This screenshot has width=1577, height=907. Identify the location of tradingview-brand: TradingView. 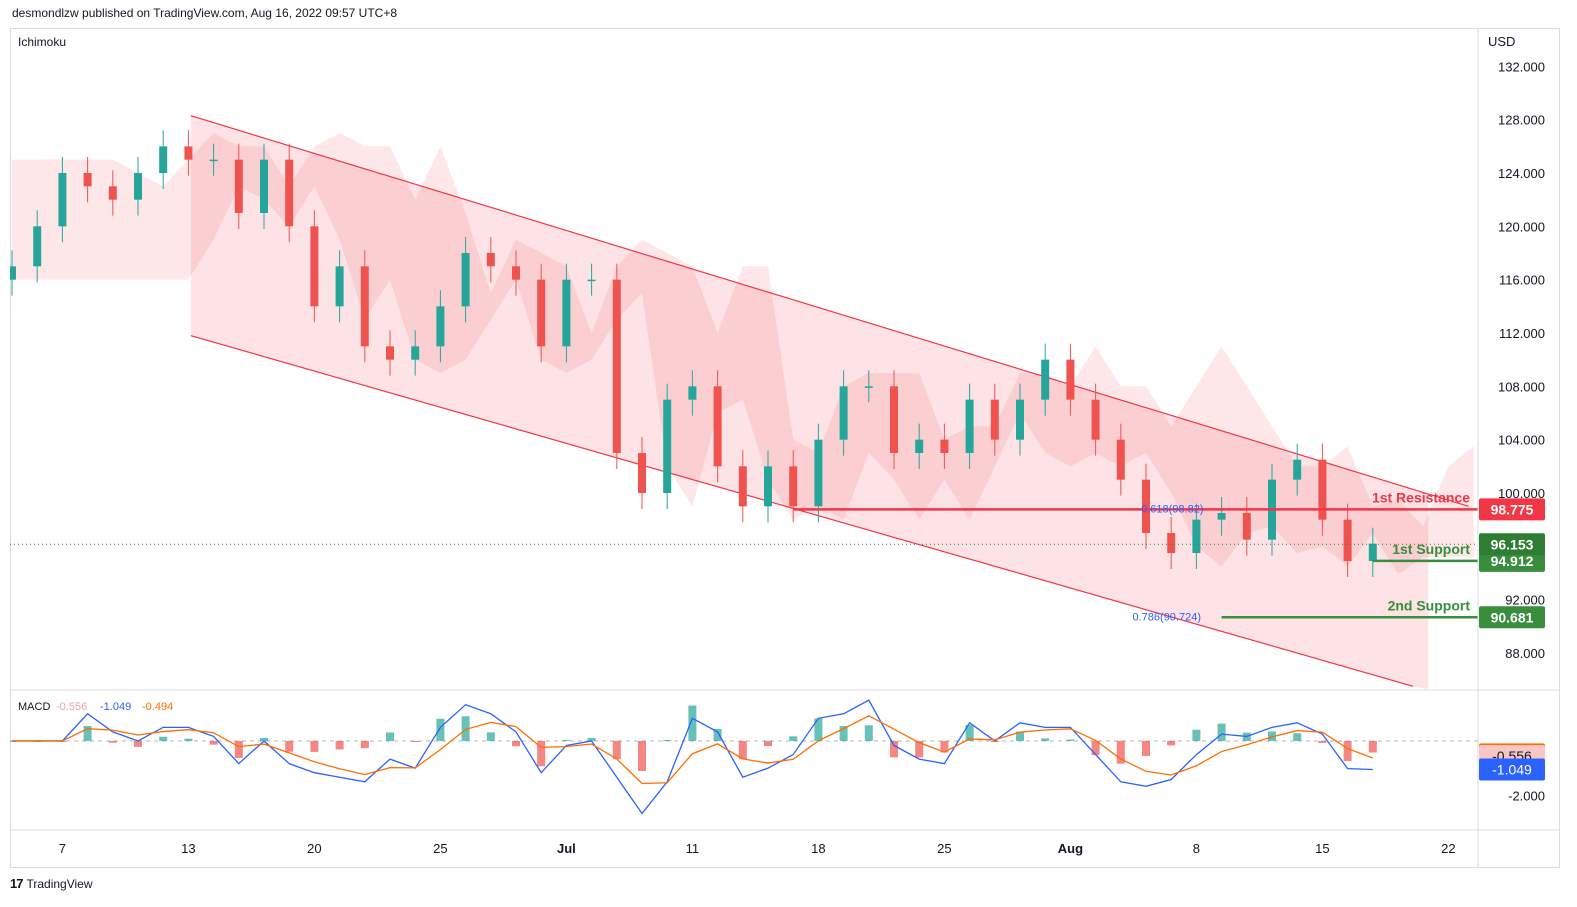
(59, 883).